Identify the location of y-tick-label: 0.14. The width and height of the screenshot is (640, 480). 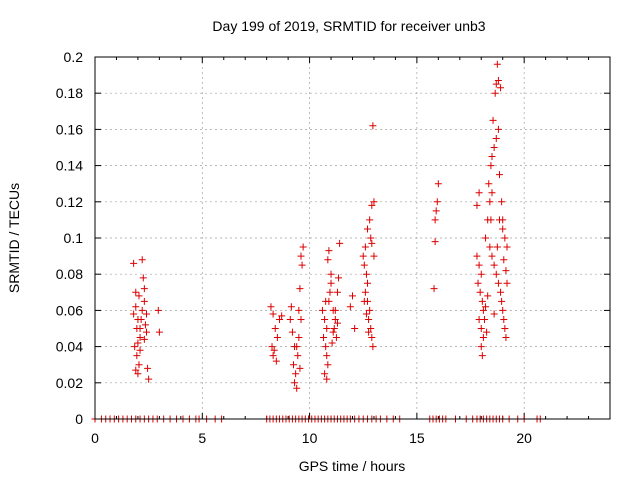
(69, 166).